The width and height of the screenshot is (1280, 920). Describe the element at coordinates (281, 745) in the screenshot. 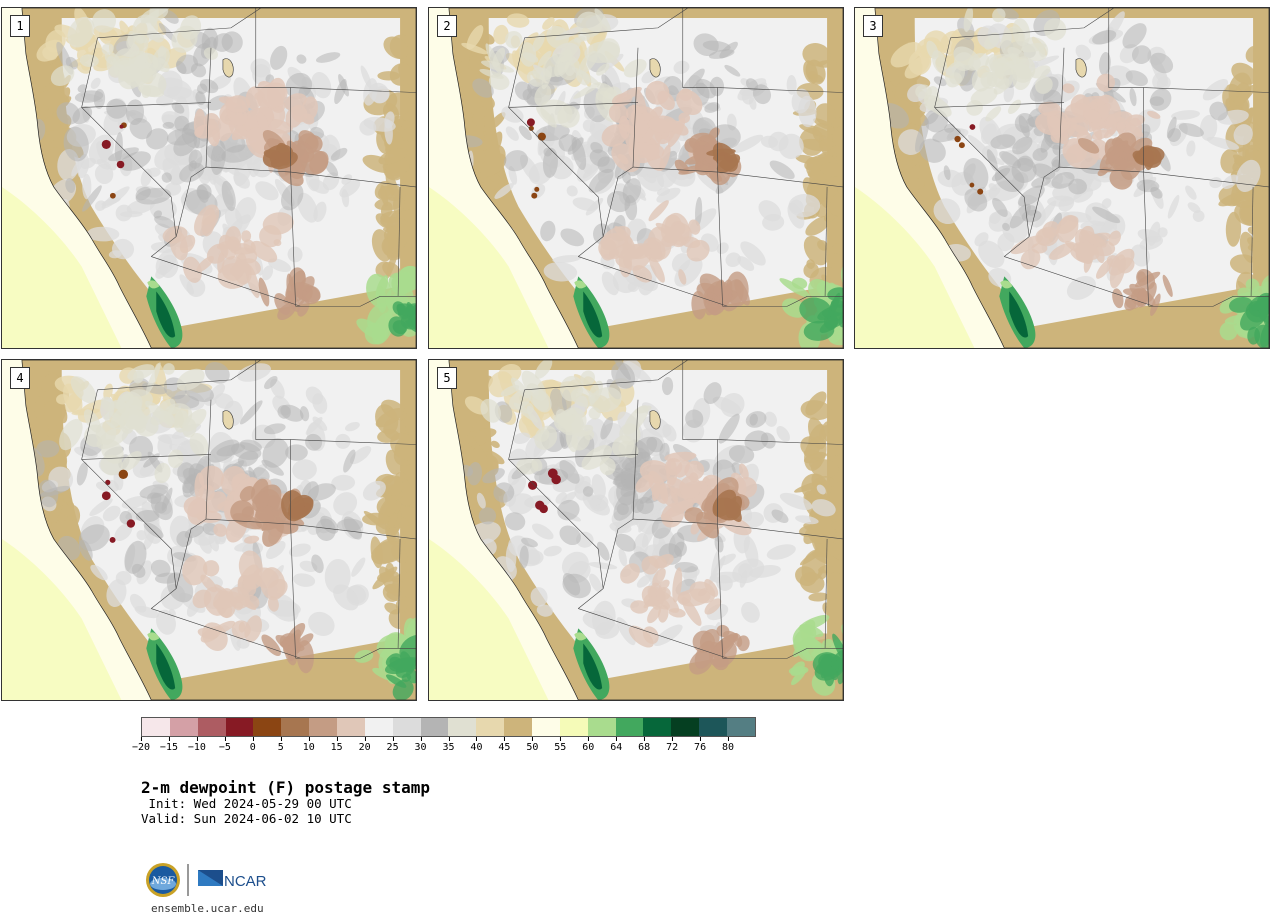

I see `colorbar-tick-label: 5` at that location.